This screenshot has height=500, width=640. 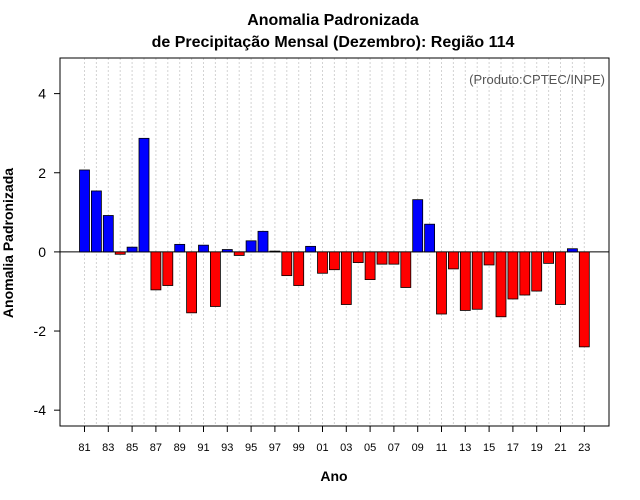 What do you see at coordinates (441, 448) in the screenshot?
I see `x-tick-label: 11` at bounding box center [441, 448].